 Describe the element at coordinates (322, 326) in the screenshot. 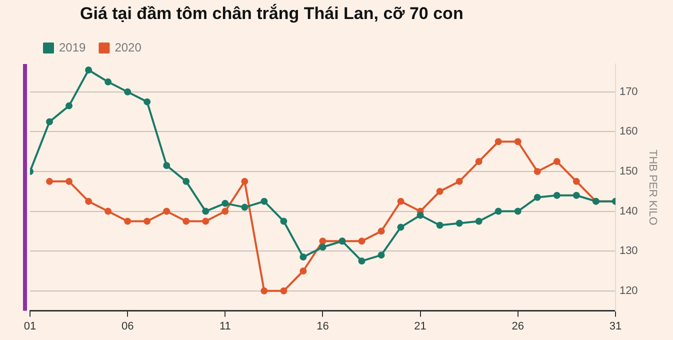

I see `x-tick-label: 16` at that location.